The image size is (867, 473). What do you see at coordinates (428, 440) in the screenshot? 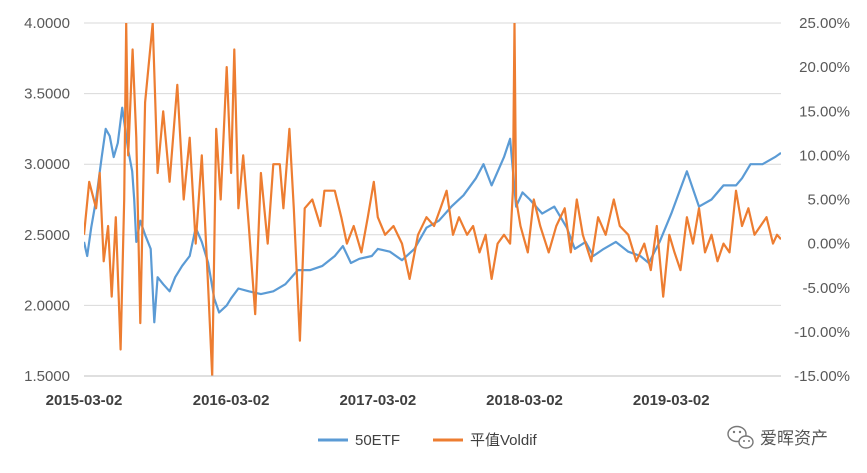
I see `legend: 50ETF 平值Voldif` at bounding box center [428, 440].